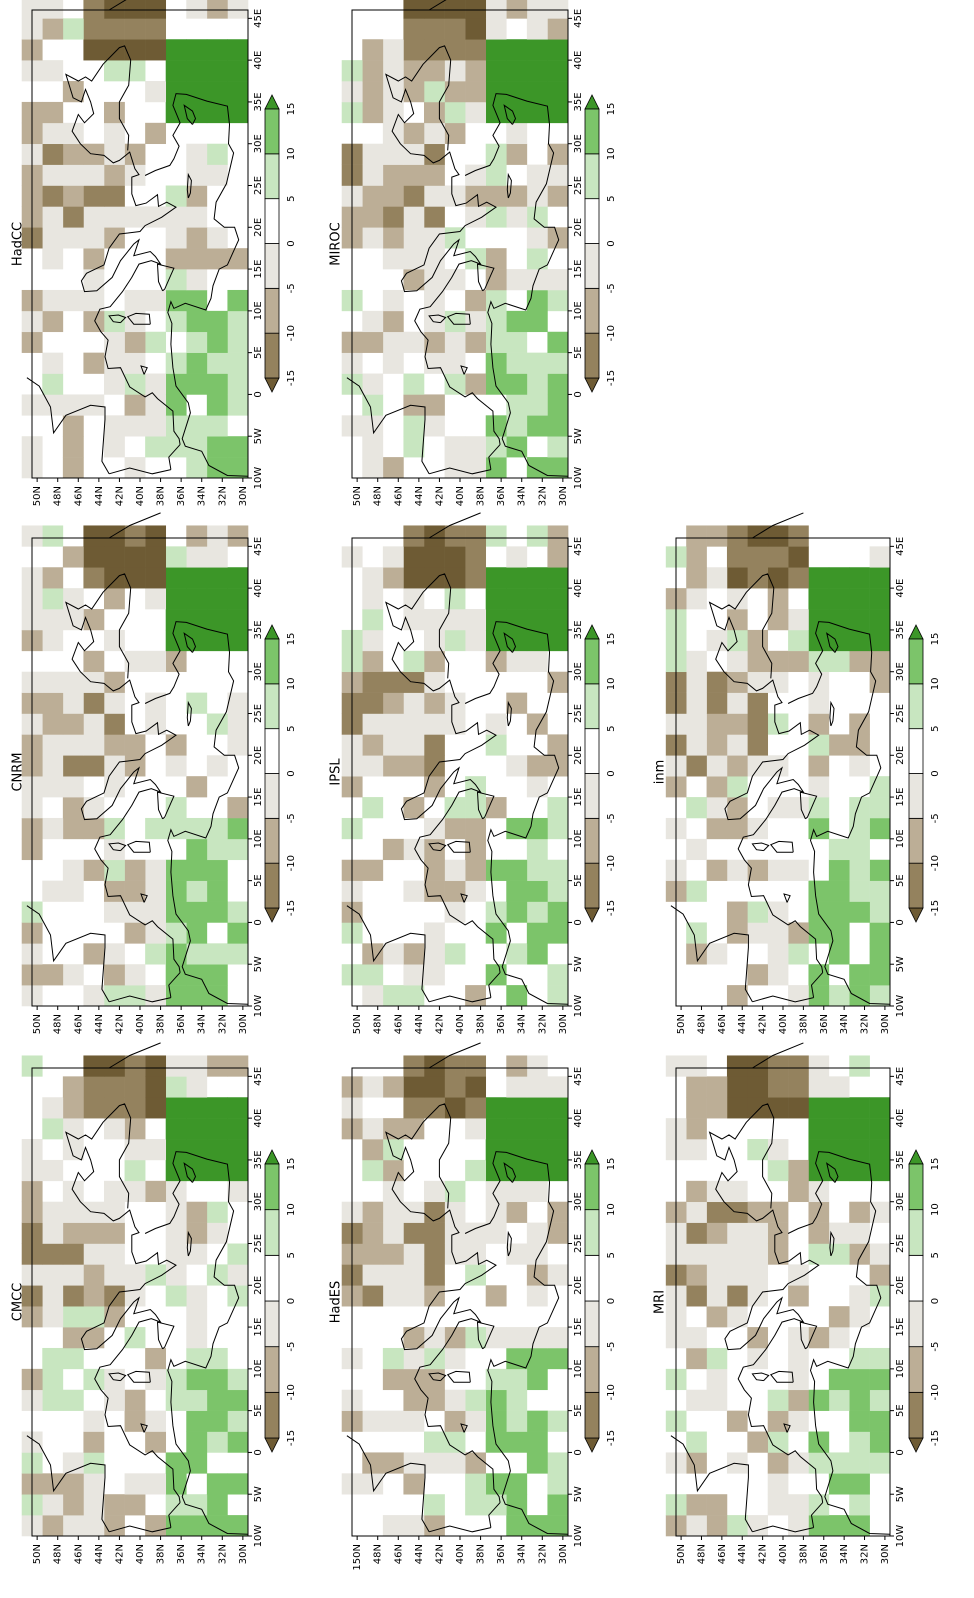 The width and height of the screenshot is (974, 1598). What do you see at coordinates (900, 797) in the screenshot?
I see `lon-tick-label: 15E` at bounding box center [900, 797].